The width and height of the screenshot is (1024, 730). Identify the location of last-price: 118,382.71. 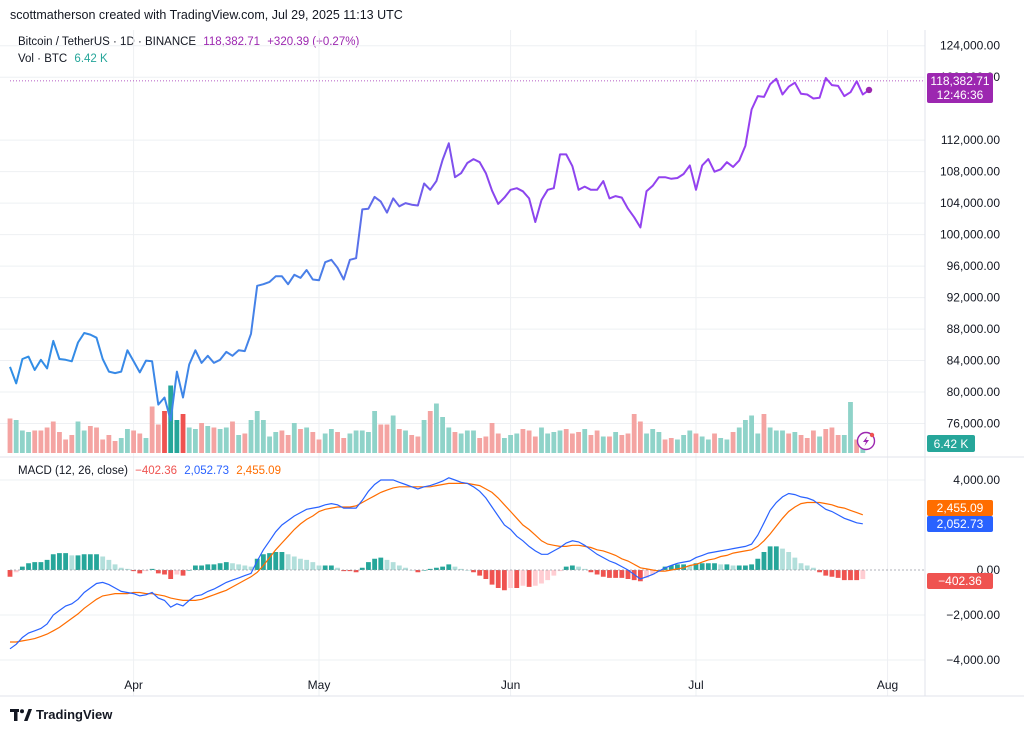
(231, 42).